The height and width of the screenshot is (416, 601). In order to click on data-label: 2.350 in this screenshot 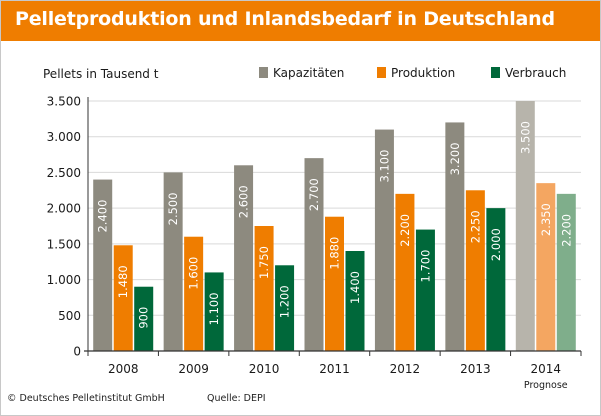, I will do `click(546, 219)`.